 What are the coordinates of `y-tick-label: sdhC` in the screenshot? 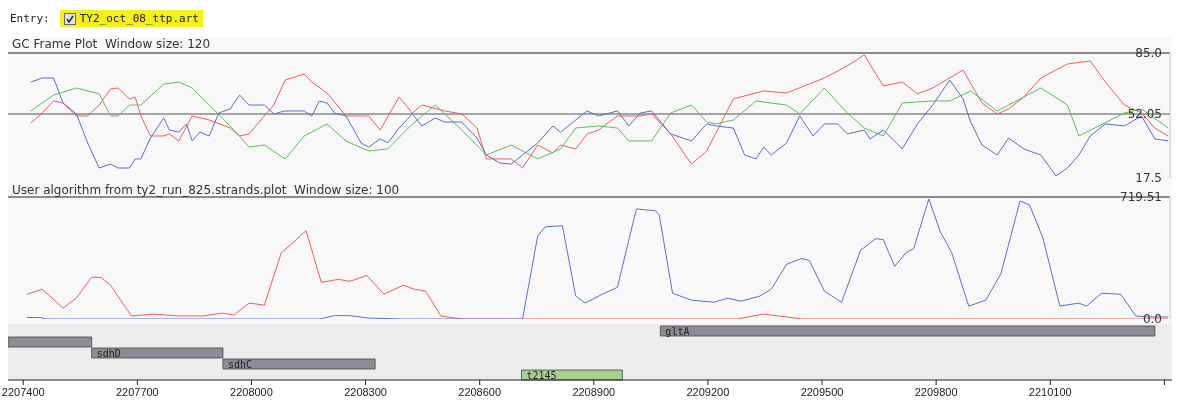 It's located at (240, 364).